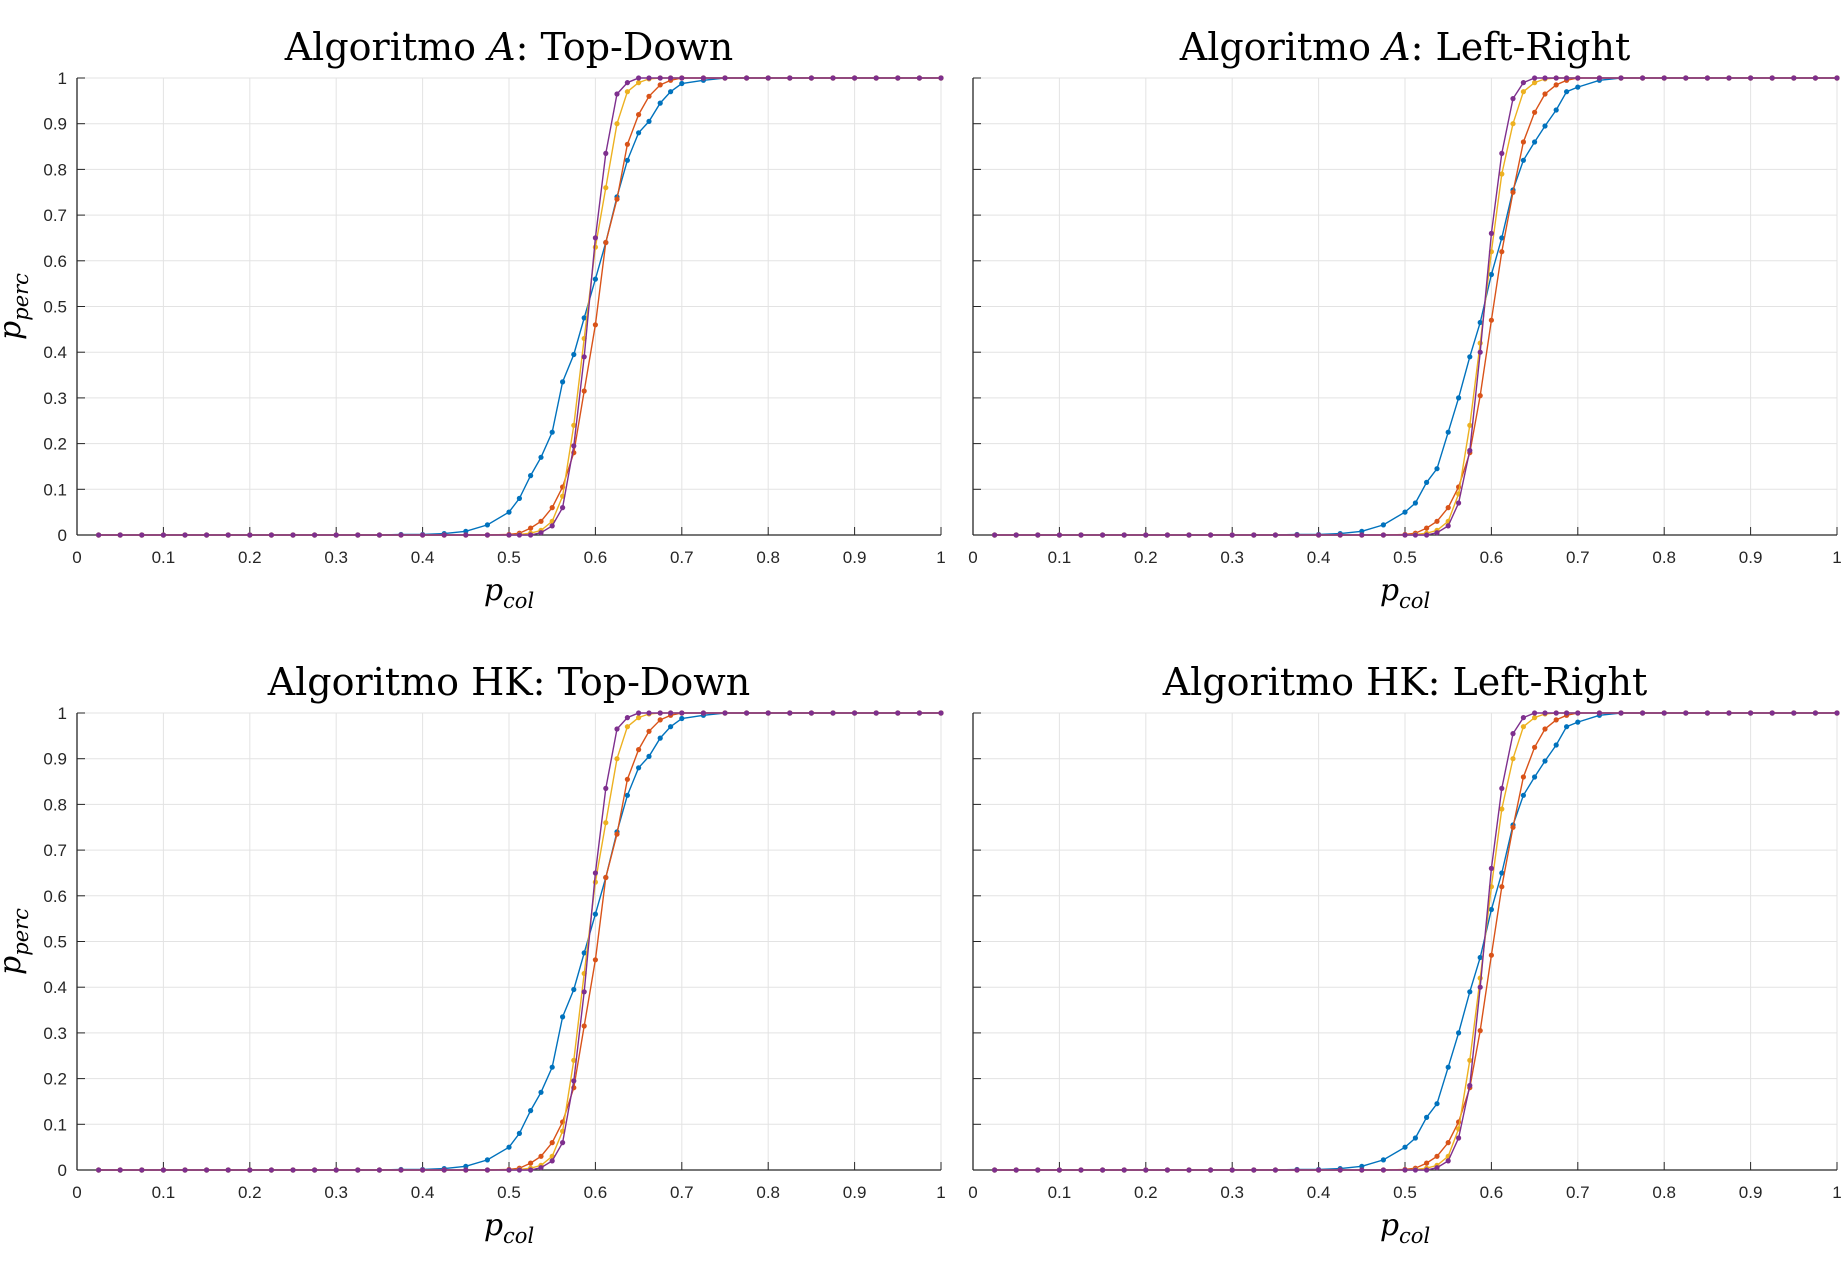  I want to click on x-tick-label: 0.2, so click(250, 557).